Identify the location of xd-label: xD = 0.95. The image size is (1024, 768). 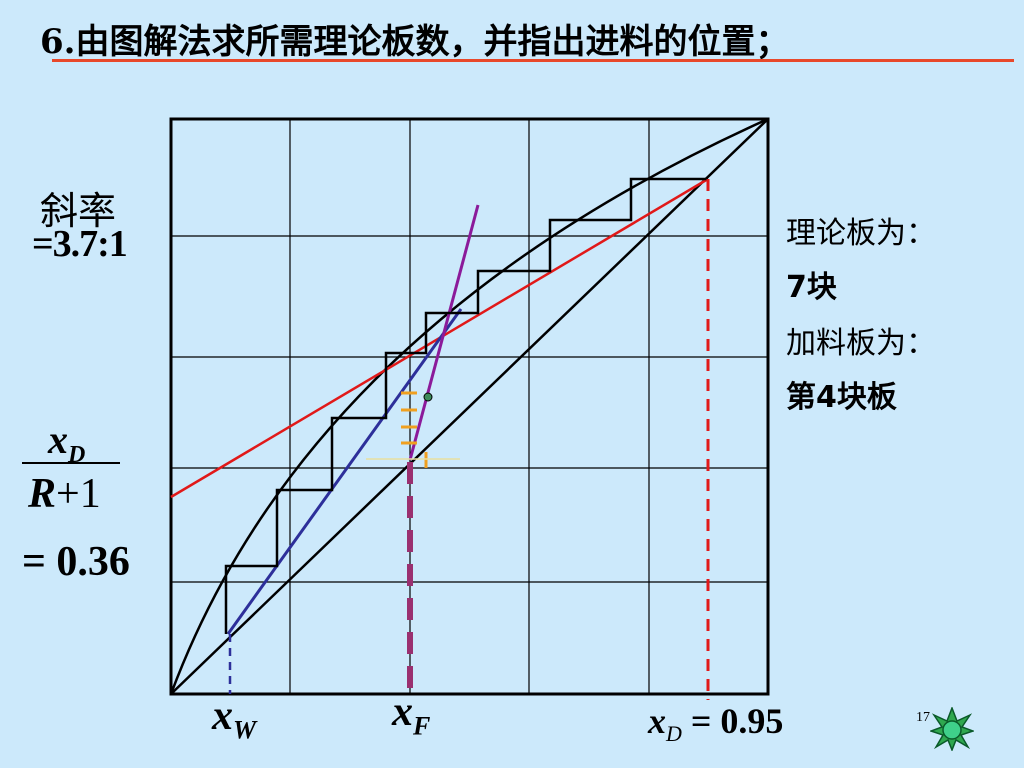
(715, 723).